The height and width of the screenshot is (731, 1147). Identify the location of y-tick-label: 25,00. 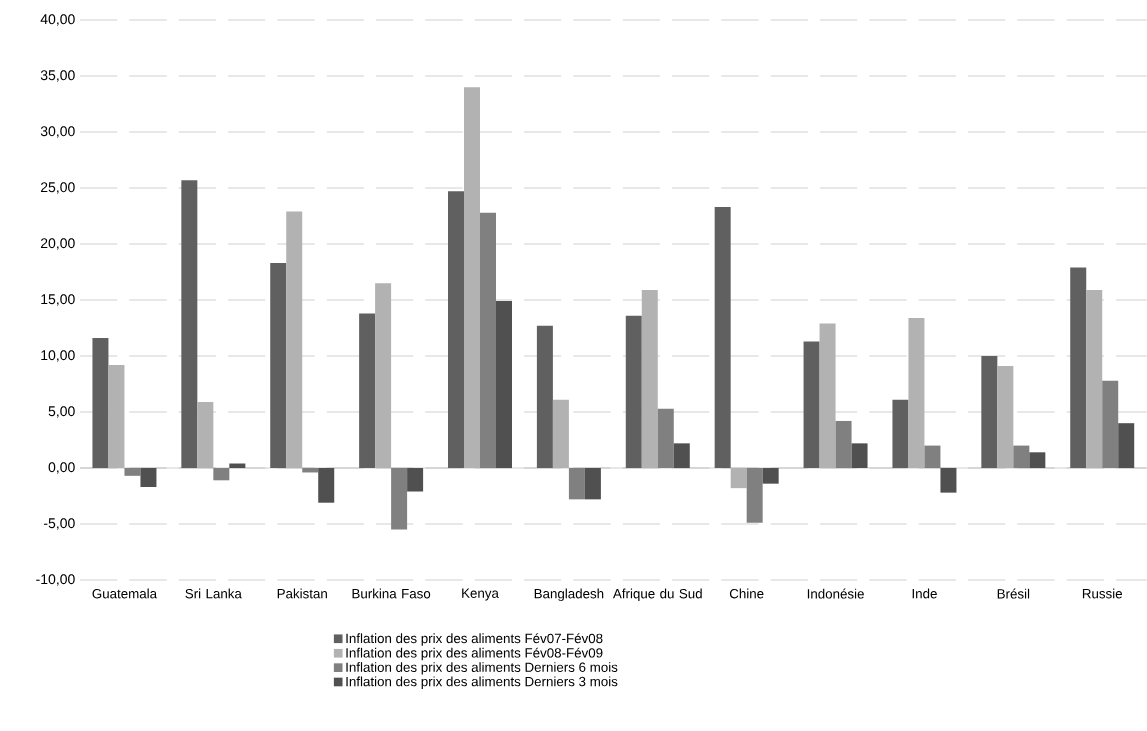
(57, 188).